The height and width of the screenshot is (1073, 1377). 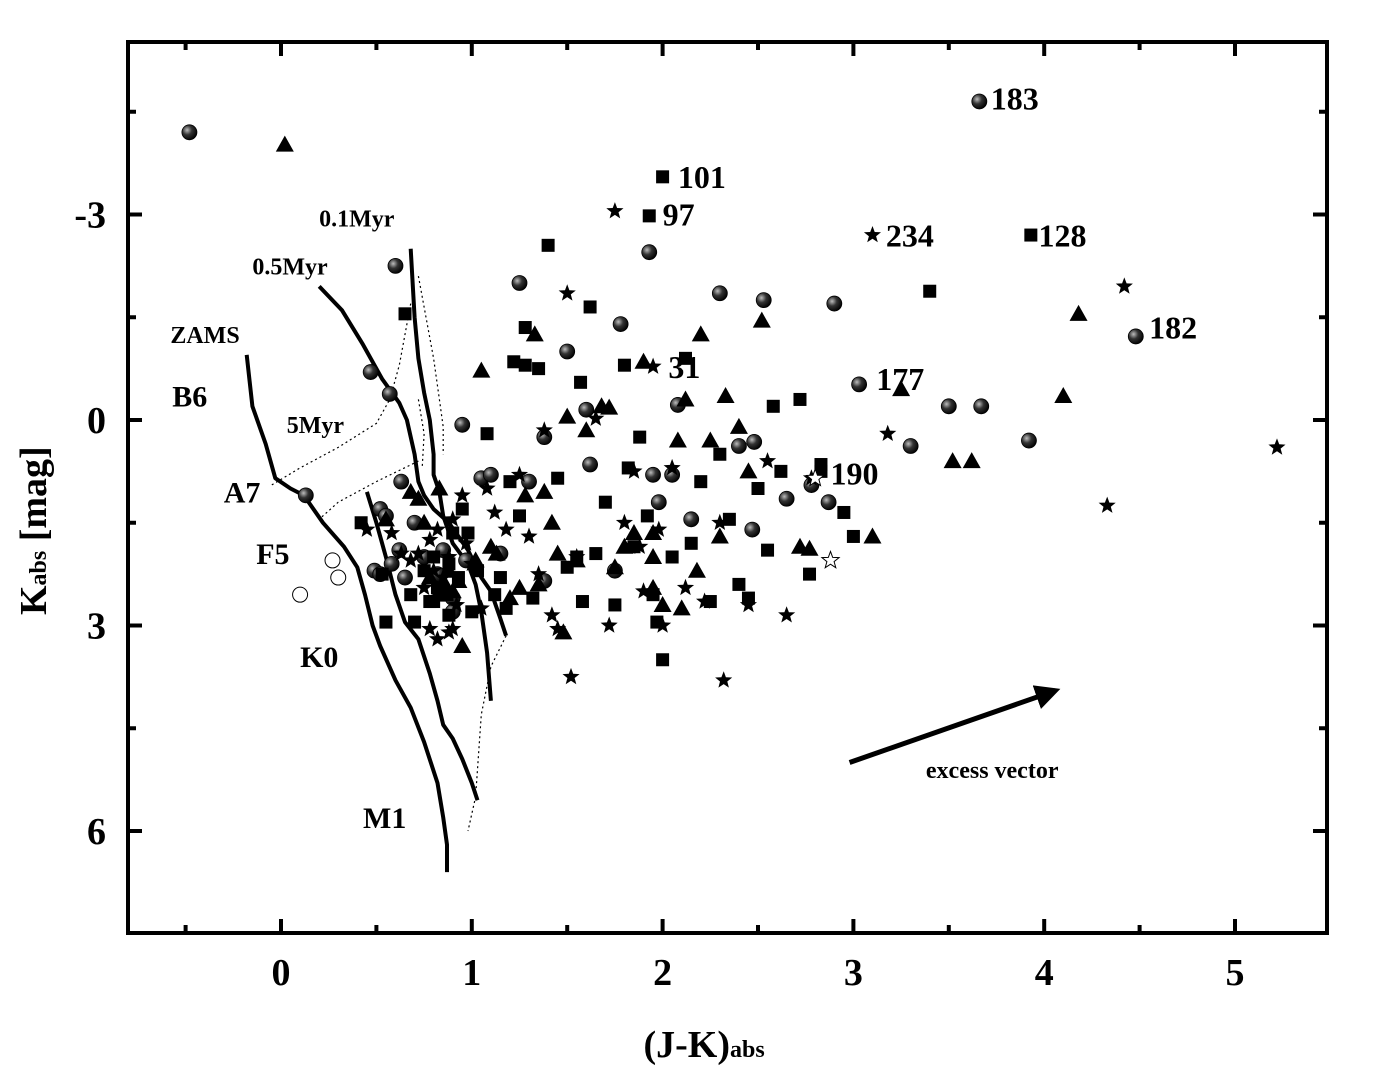 I want to click on annotation-label: 128, so click(x=1062, y=235).